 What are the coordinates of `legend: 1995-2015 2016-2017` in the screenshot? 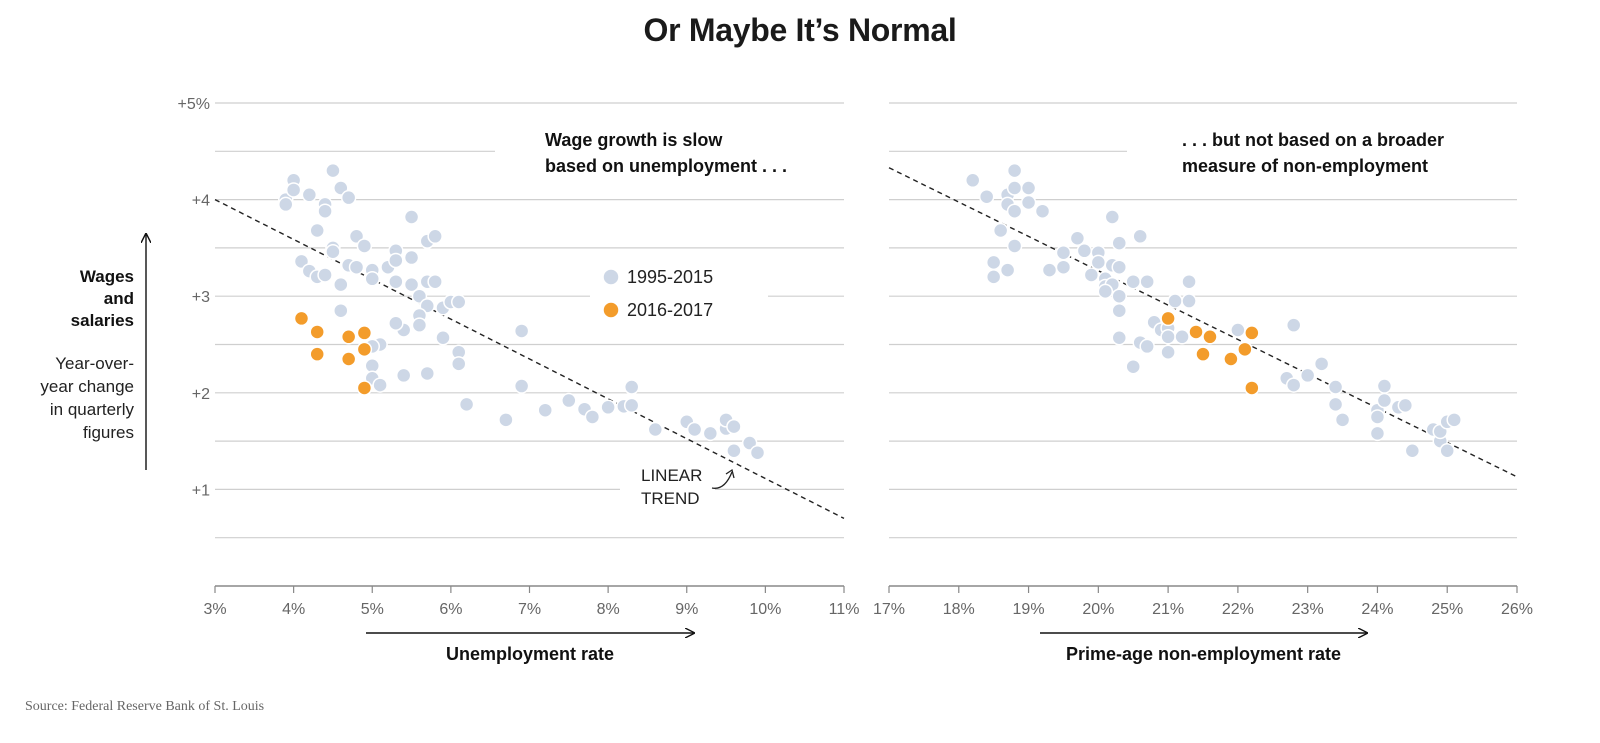 It's located at (657, 293).